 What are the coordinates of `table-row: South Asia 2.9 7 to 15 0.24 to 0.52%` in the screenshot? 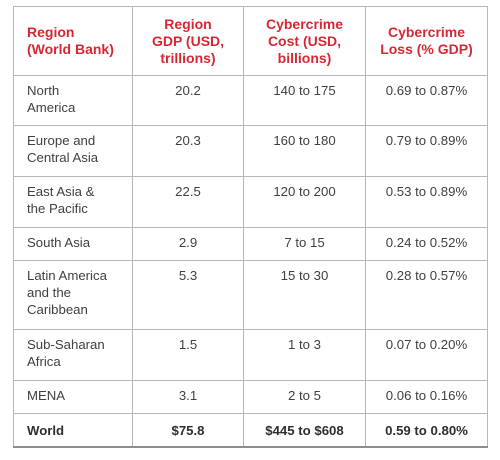 It's located at (250, 244).